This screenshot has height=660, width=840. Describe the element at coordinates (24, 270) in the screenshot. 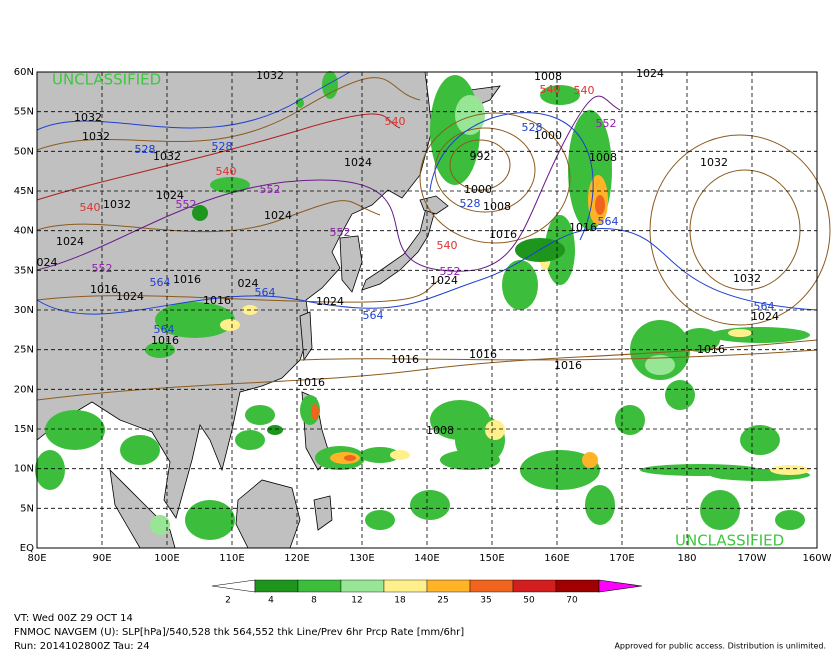

I see `lat-label: 35N` at that location.